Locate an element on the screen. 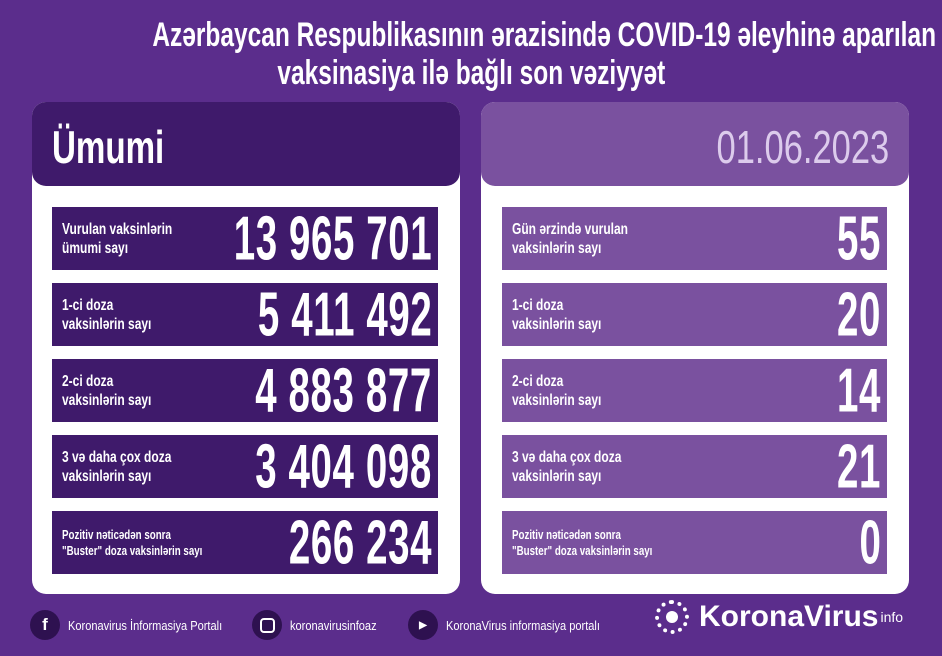 This screenshot has width=942, height=656. instagram-label: koronavirusinfoaz is located at coordinates (333, 625).